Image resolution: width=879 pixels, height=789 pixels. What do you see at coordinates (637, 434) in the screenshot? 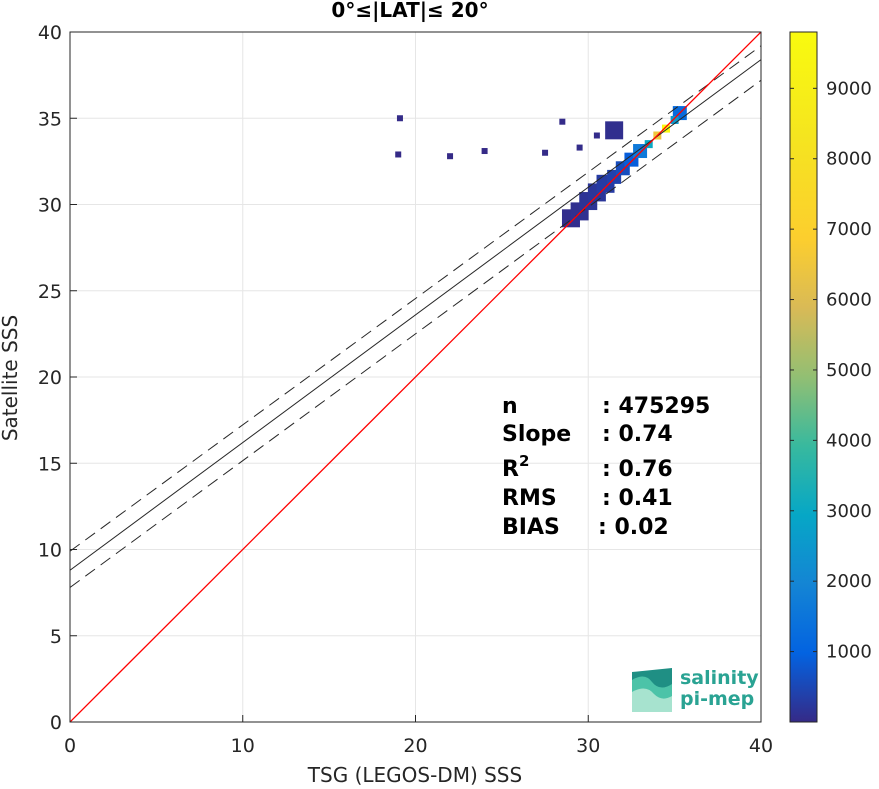
I see `stats-value: : 0.74` at bounding box center [637, 434].